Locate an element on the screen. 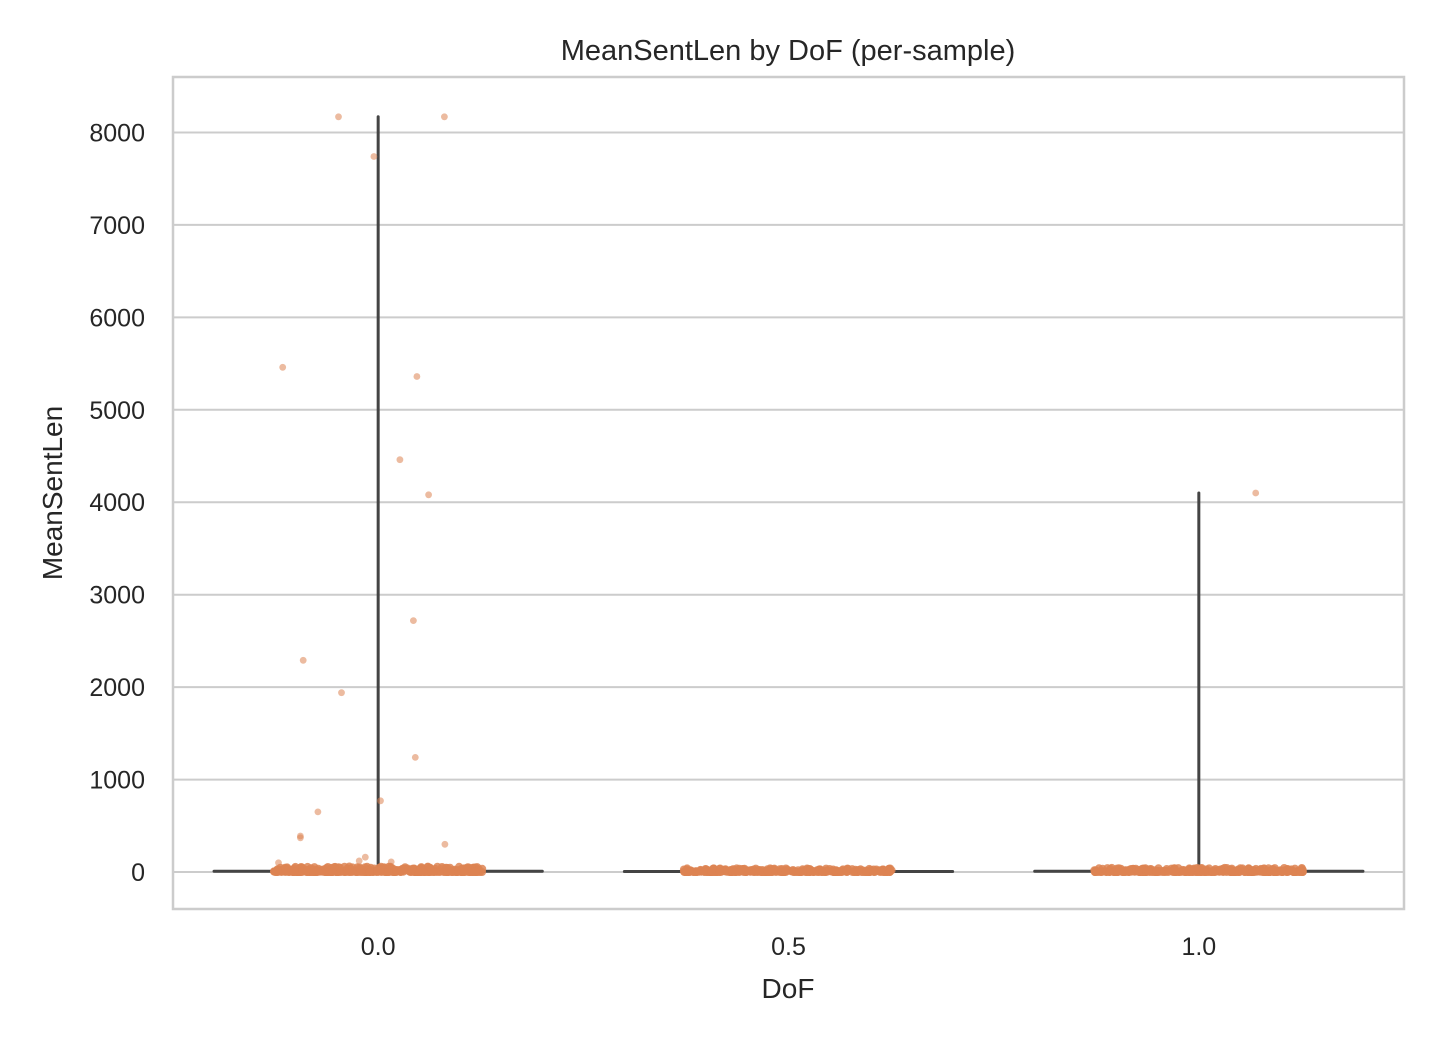 This screenshot has width=1440, height=1040. y-tick-label: 8000 is located at coordinates (117, 133).